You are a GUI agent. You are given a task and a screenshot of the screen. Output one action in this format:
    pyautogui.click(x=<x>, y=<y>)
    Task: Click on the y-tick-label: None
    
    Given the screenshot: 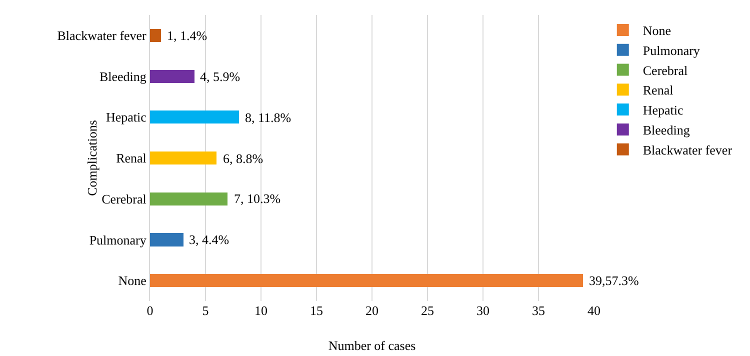 What is the action you would take?
    pyautogui.click(x=132, y=280)
    